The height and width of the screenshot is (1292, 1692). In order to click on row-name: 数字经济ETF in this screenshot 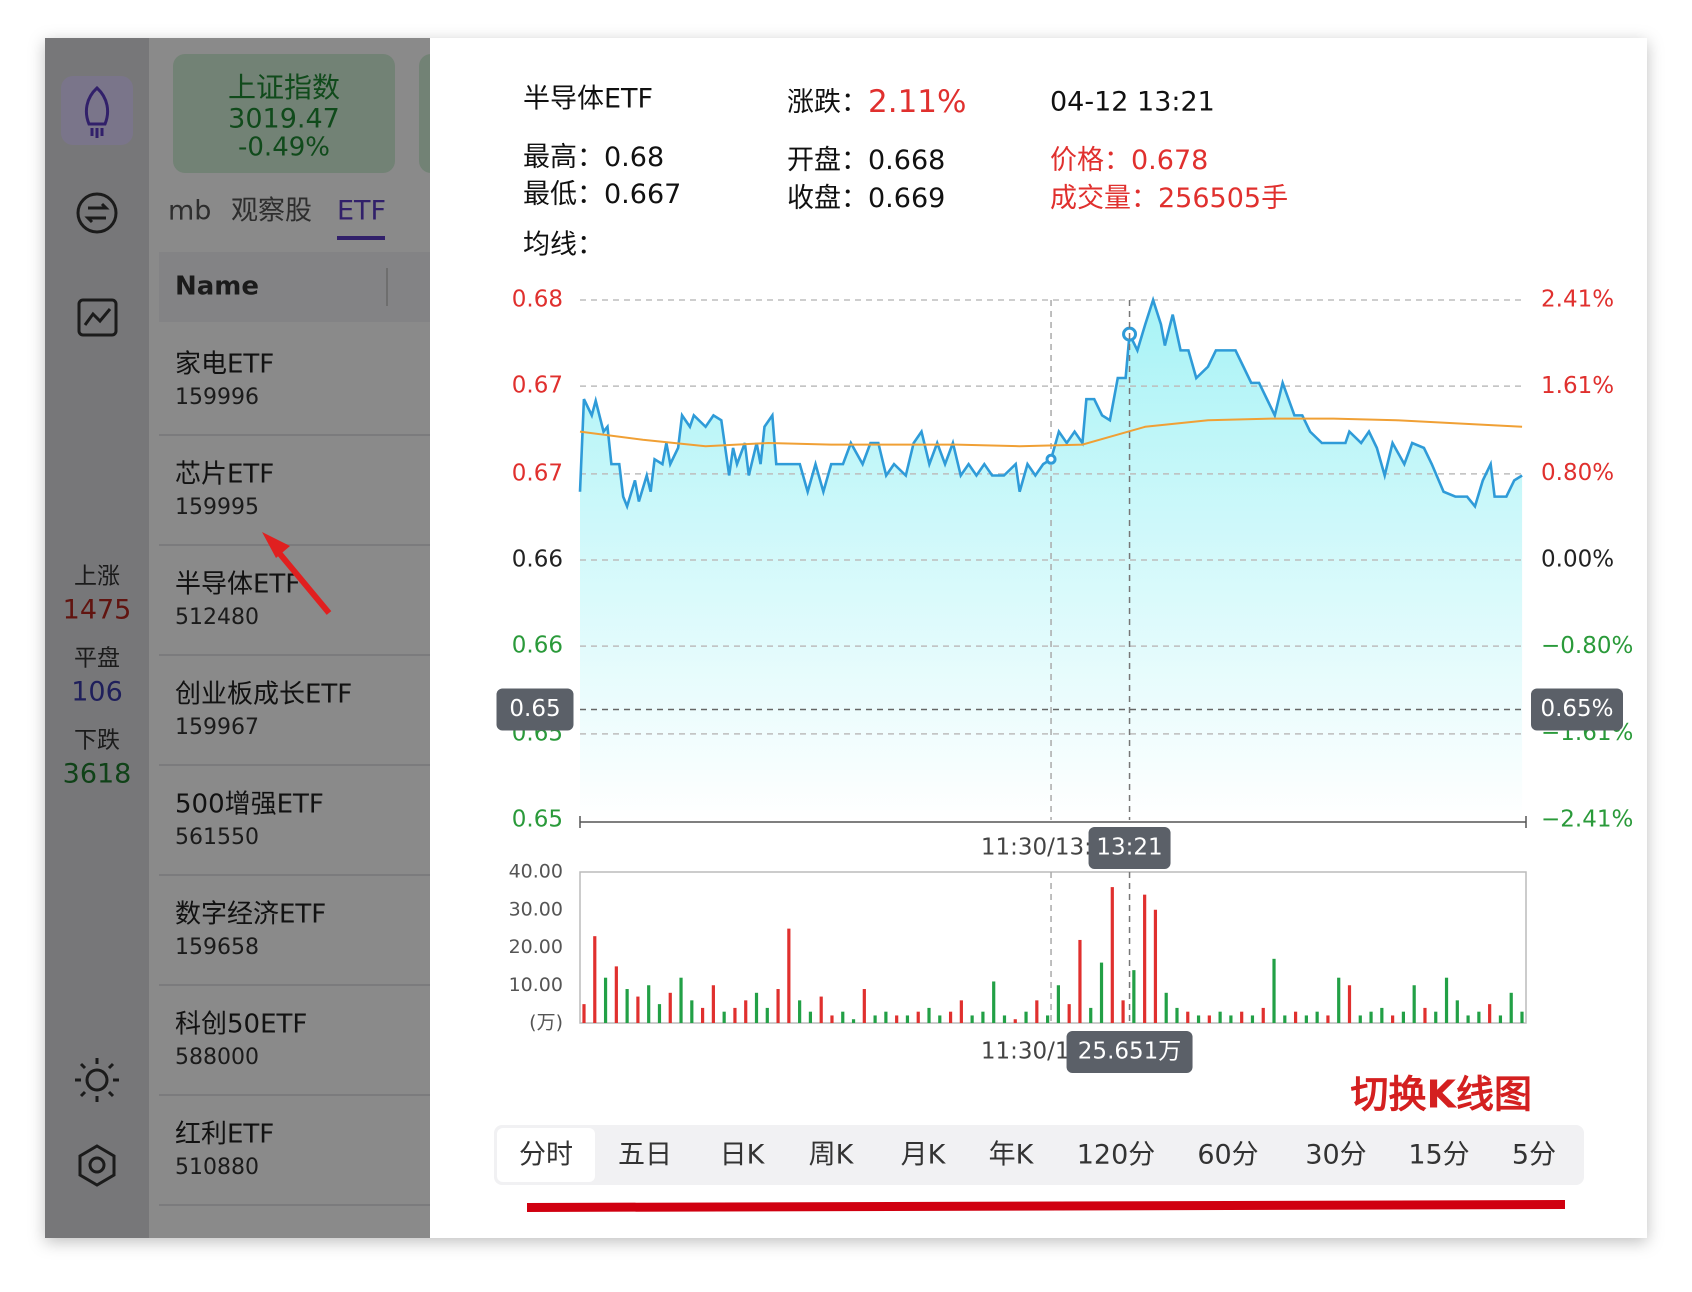, I will do `click(250, 915)`.